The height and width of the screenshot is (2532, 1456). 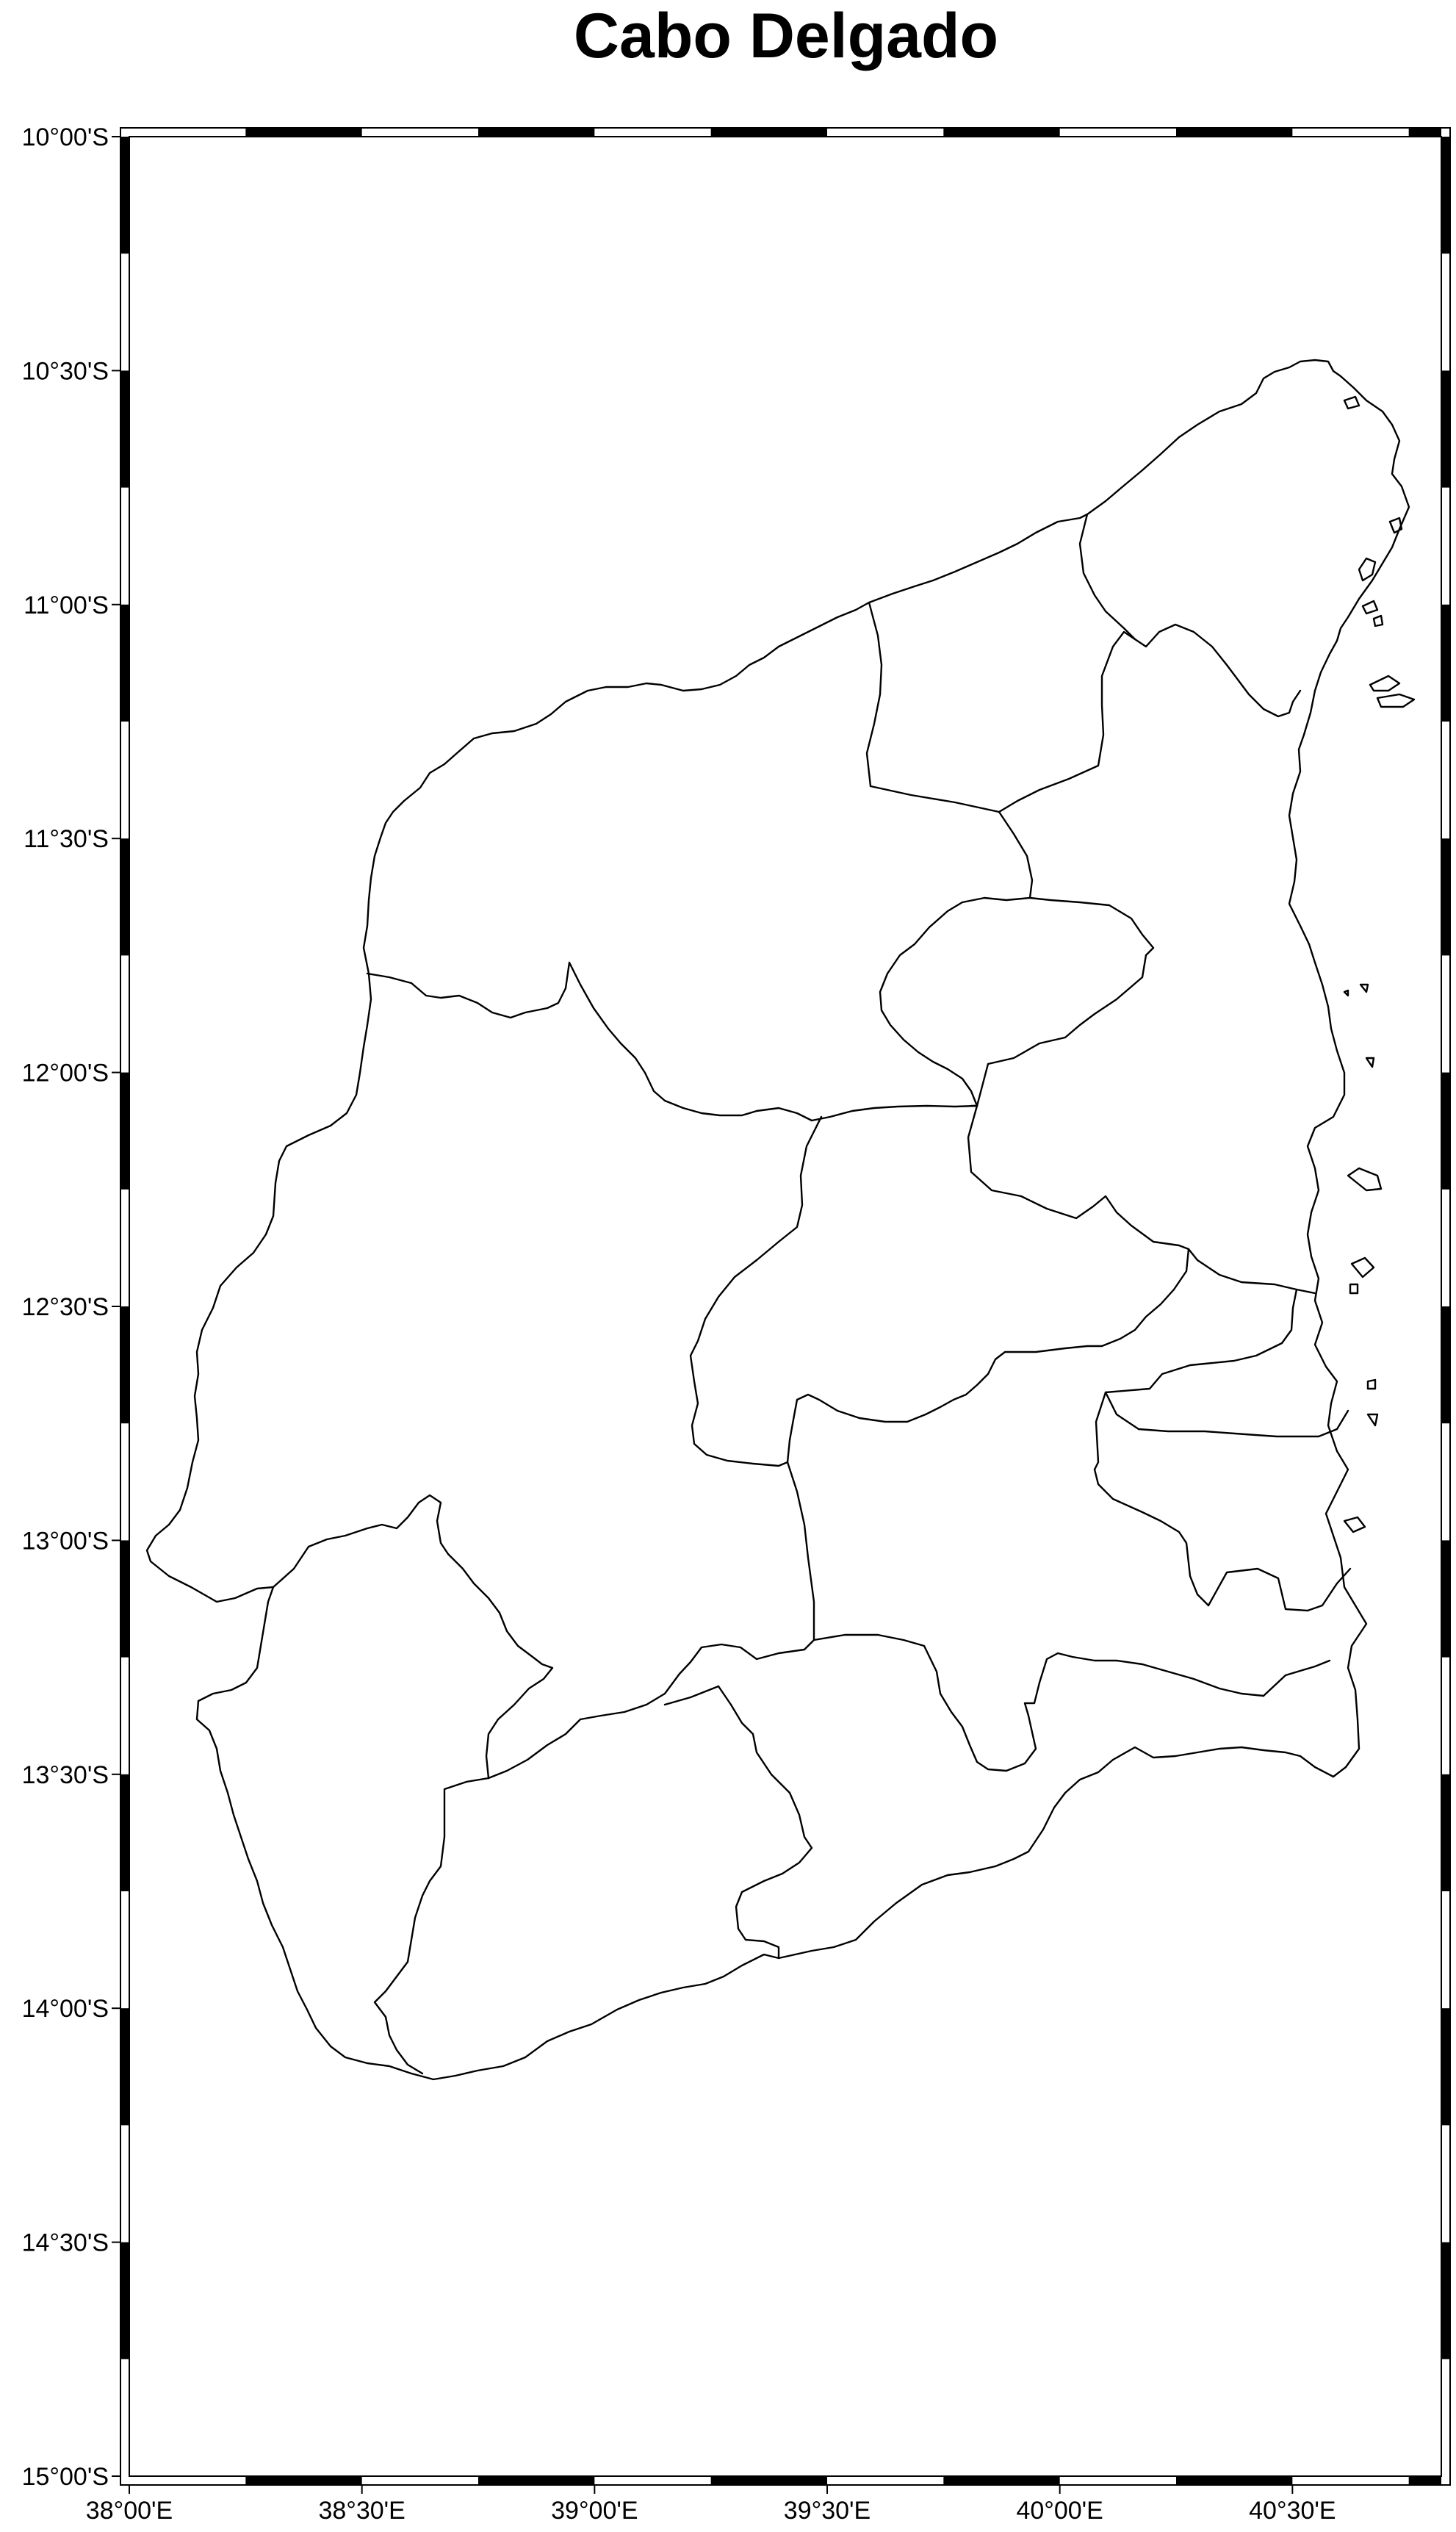 I want to click on lat-label: 14°30'S, so click(x=65, y=2243).